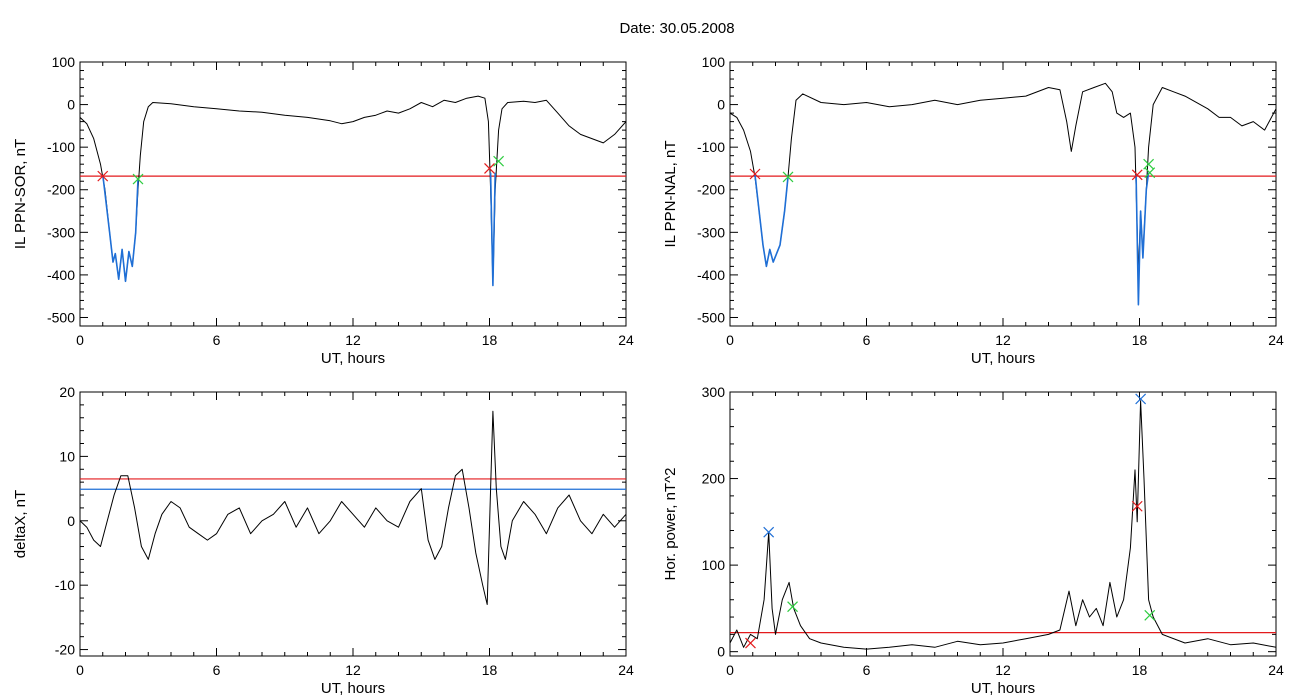 Image resolution: width=1300 pixels, height=700 pixels. Describe the element at coordinates (670, 194) in the screenshot. I see `y-axis-label: IL PPN-NAL, nT` at that location.